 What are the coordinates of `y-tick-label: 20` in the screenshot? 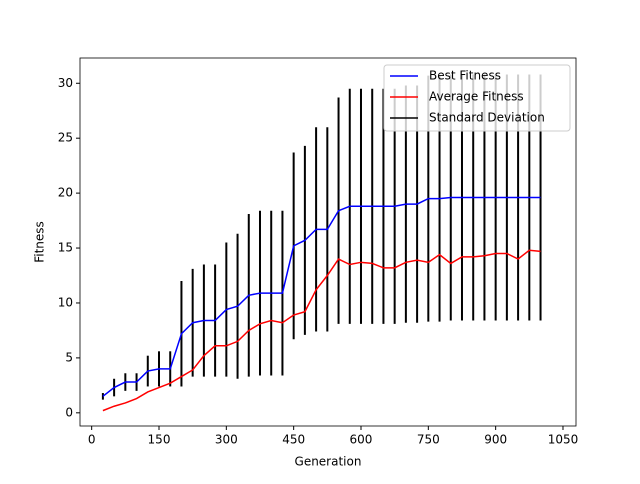 It's located at (65, 193).